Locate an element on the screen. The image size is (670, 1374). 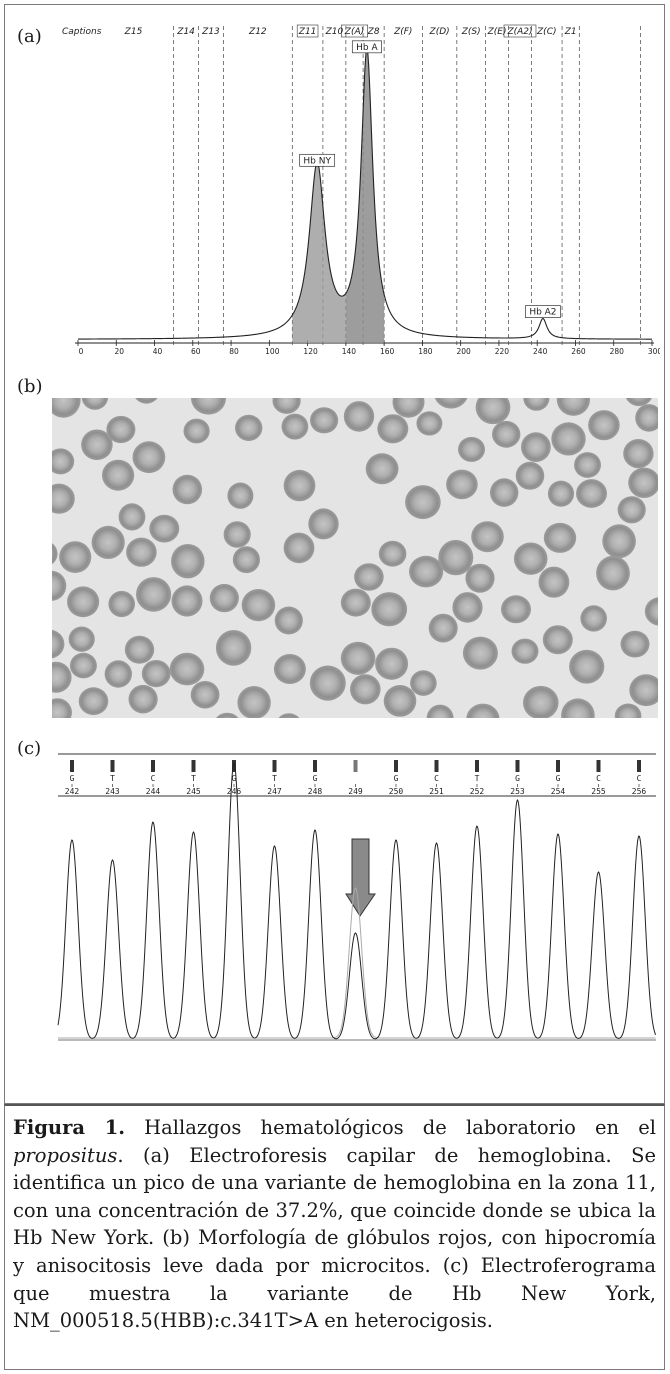
secondary-trace is located at coordinates (357, 963).